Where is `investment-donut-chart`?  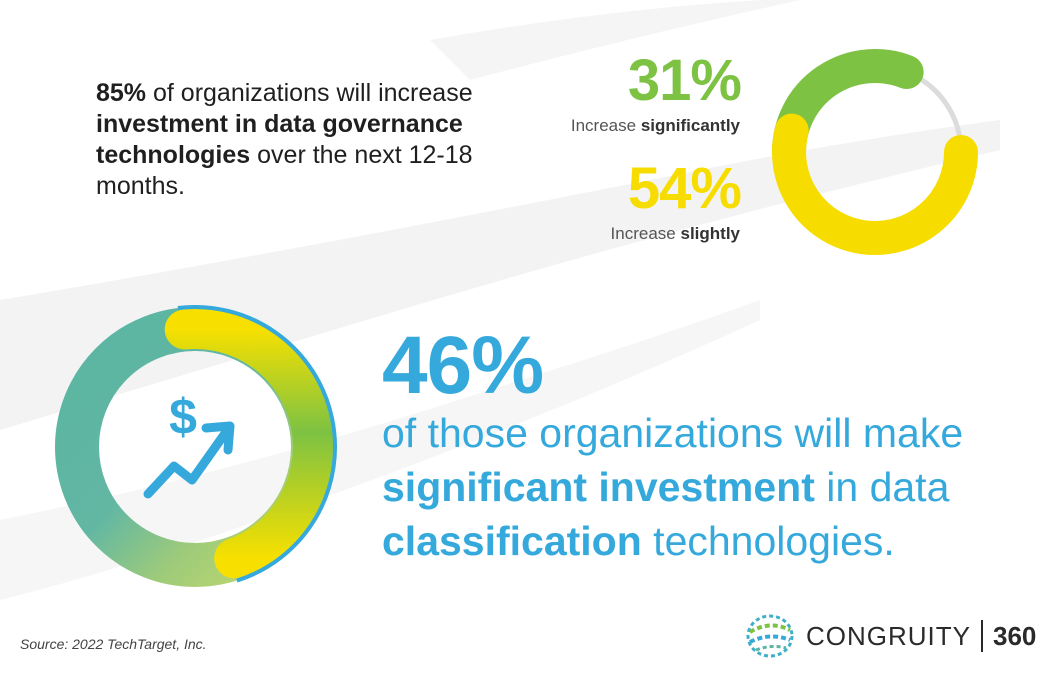 investment-donut-chart is located at coordinates (875, 152).